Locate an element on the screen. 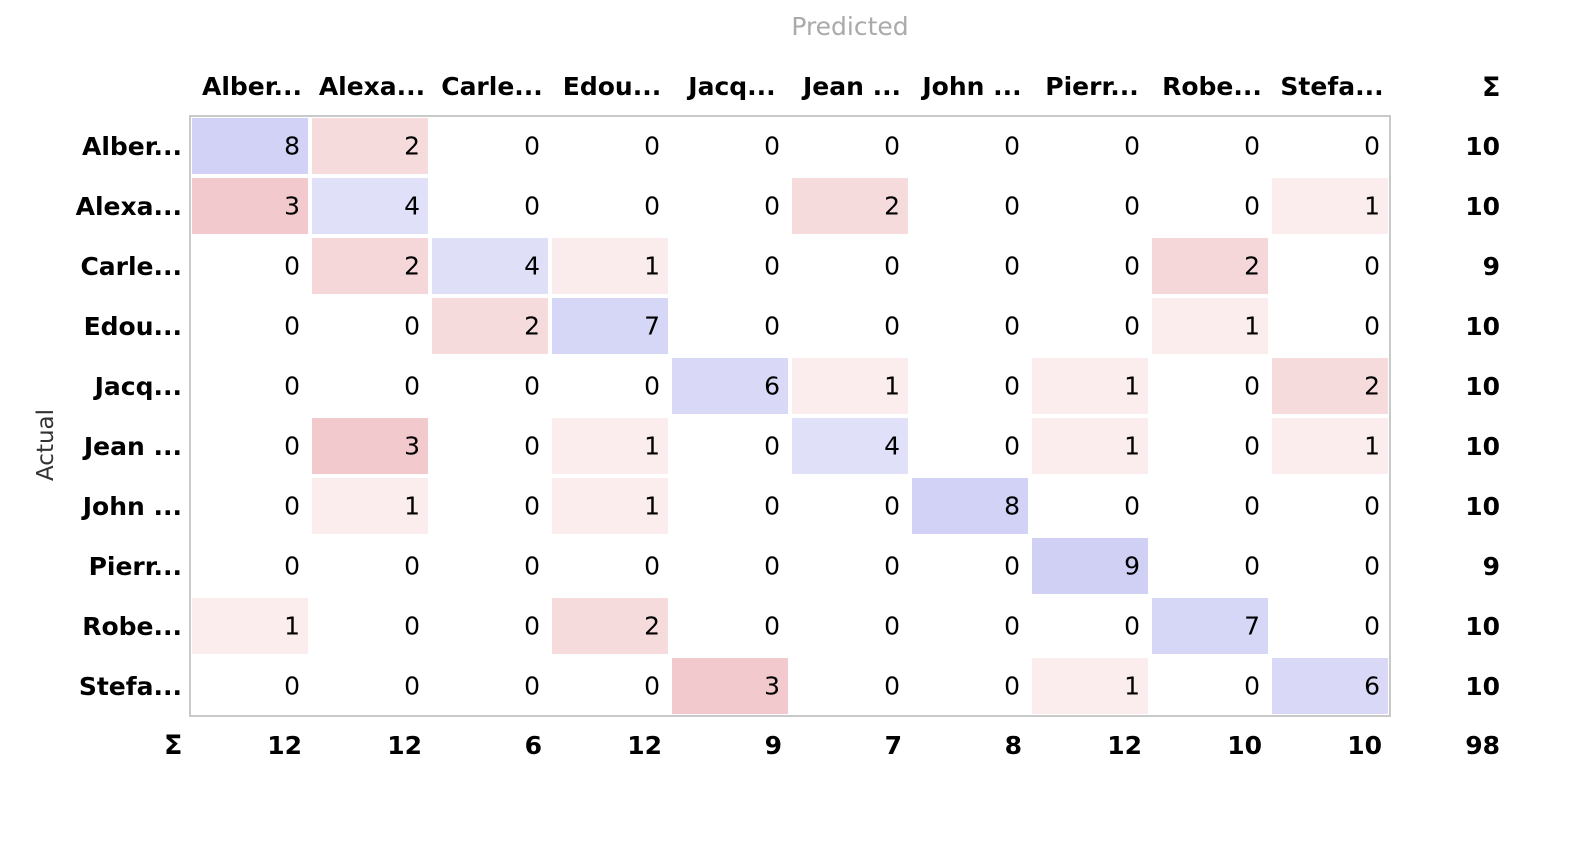  cell-value: 4 is located at coordinates (412, 206).